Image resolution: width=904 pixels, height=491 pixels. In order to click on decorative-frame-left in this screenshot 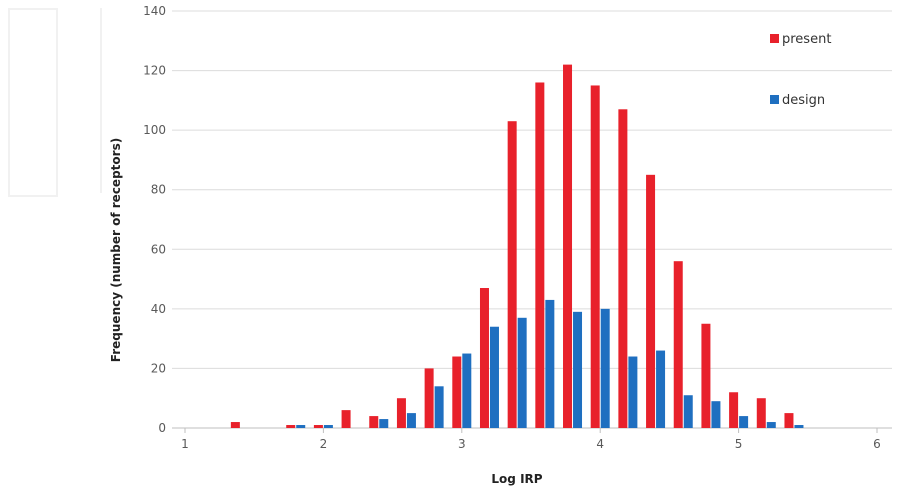, I will do `click(33, 102)`.